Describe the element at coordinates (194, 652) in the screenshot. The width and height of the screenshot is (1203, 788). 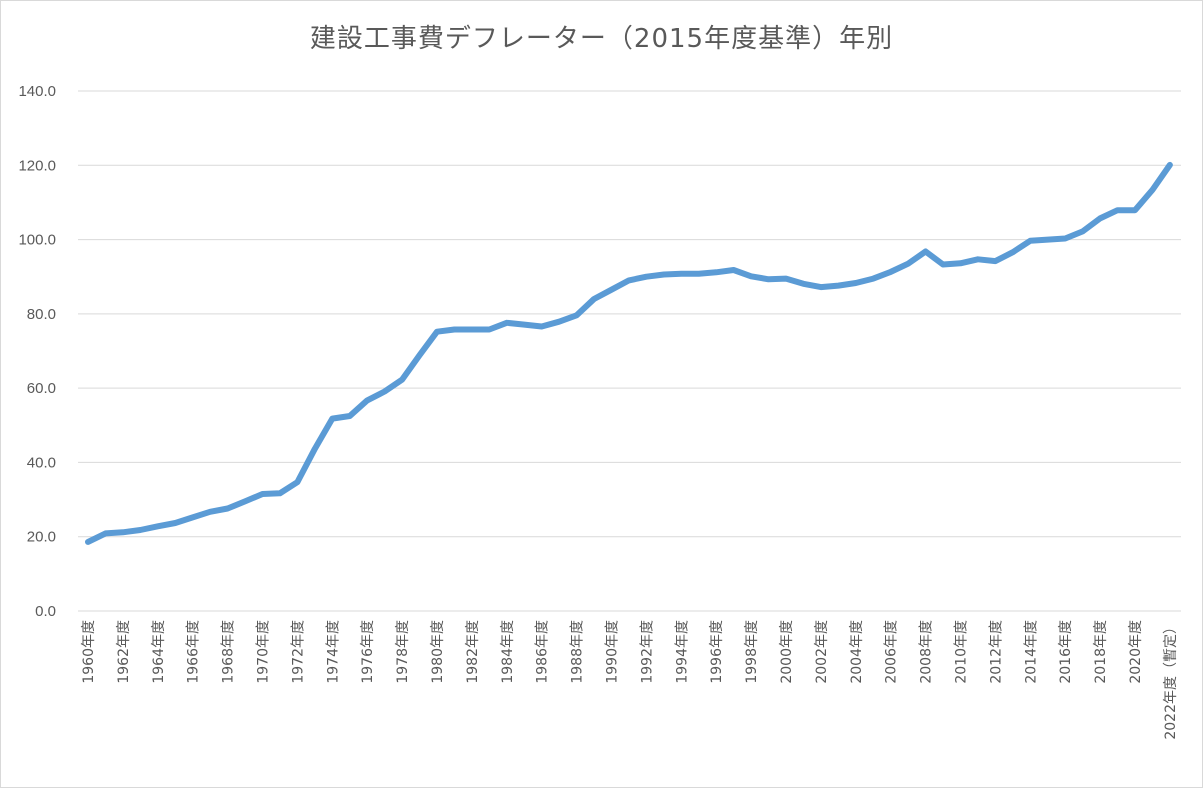
I see `x-tick-label: 1966年度` at that location.